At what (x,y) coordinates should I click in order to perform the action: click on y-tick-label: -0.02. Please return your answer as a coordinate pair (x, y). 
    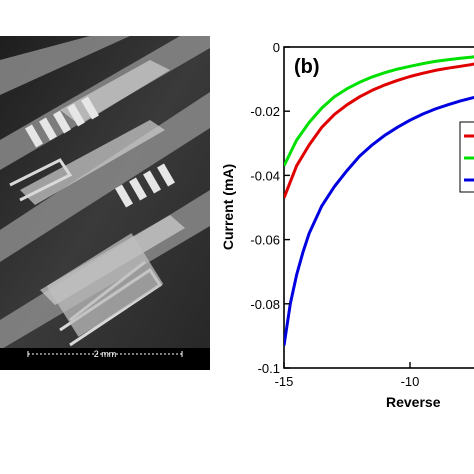
    Looking at the image, I should click on (265, 111).